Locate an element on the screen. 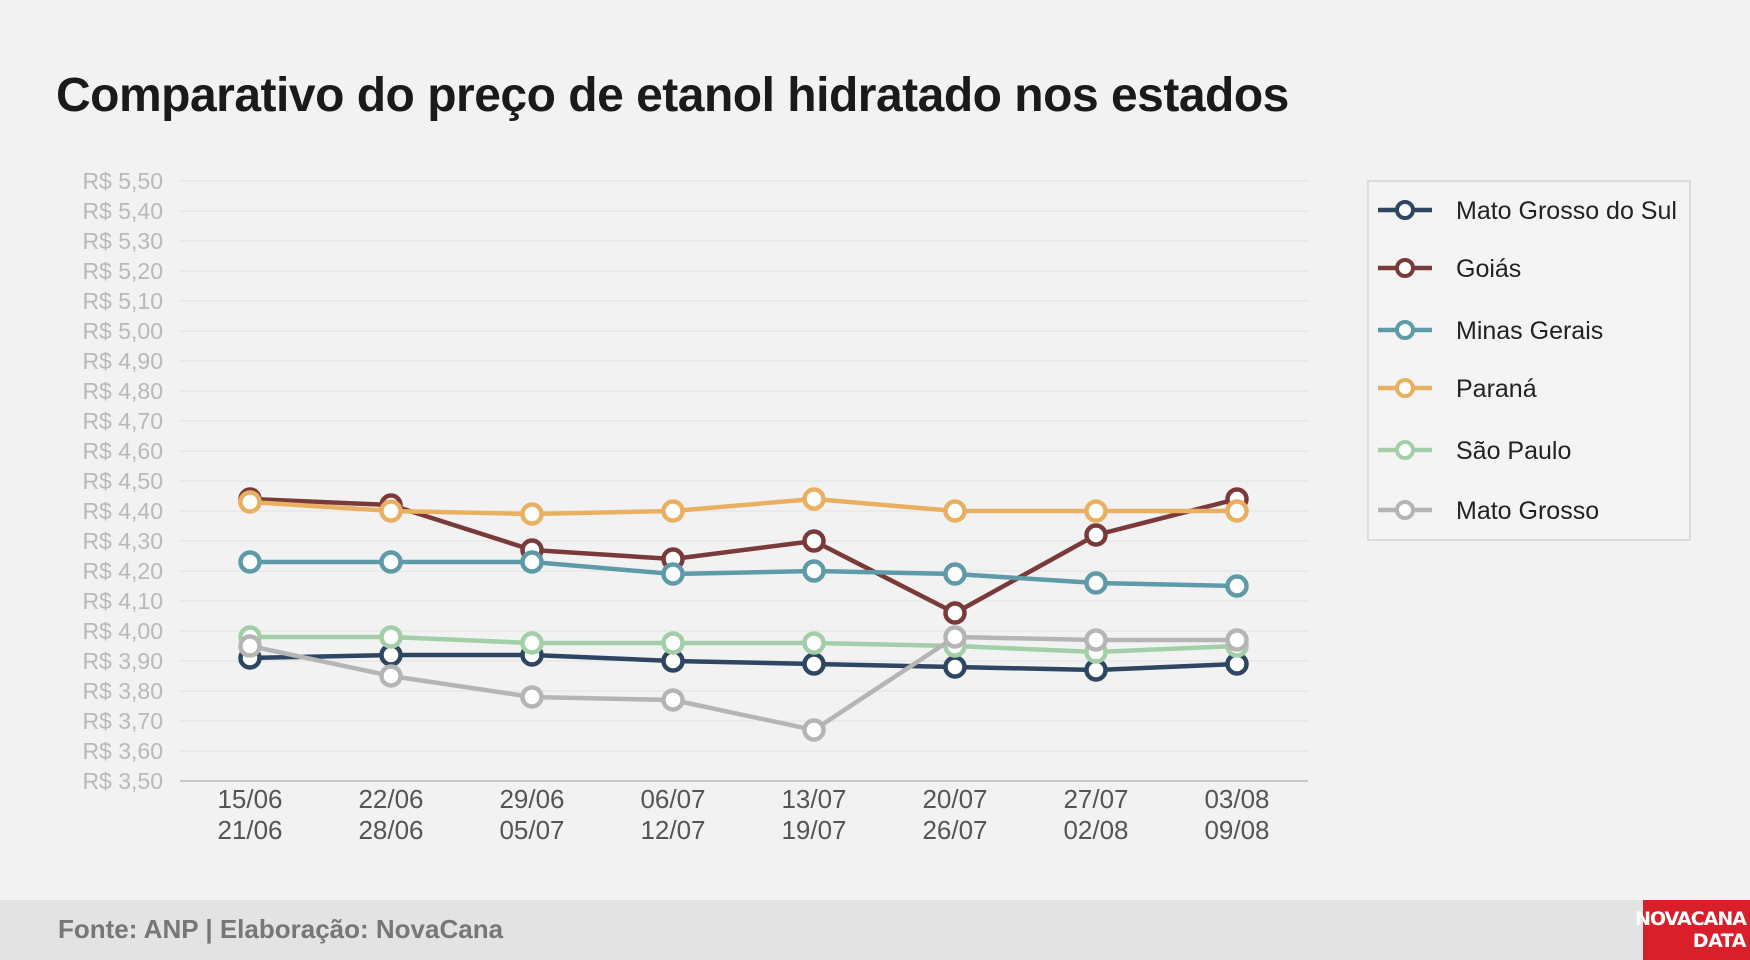 Image resolution: width=1750 pixels, height=960 pixels. y-tick-label: R$ 4,50 is located at coordinates (122, 481).